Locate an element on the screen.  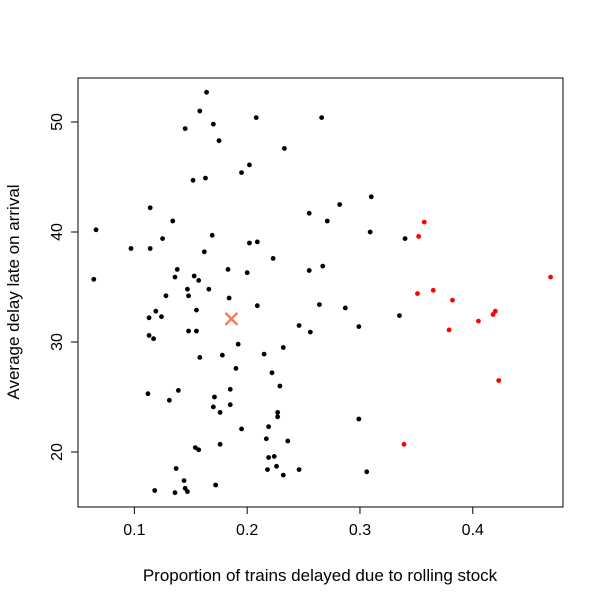
y-tick-label: 40 is located at coordinates (57, 232).